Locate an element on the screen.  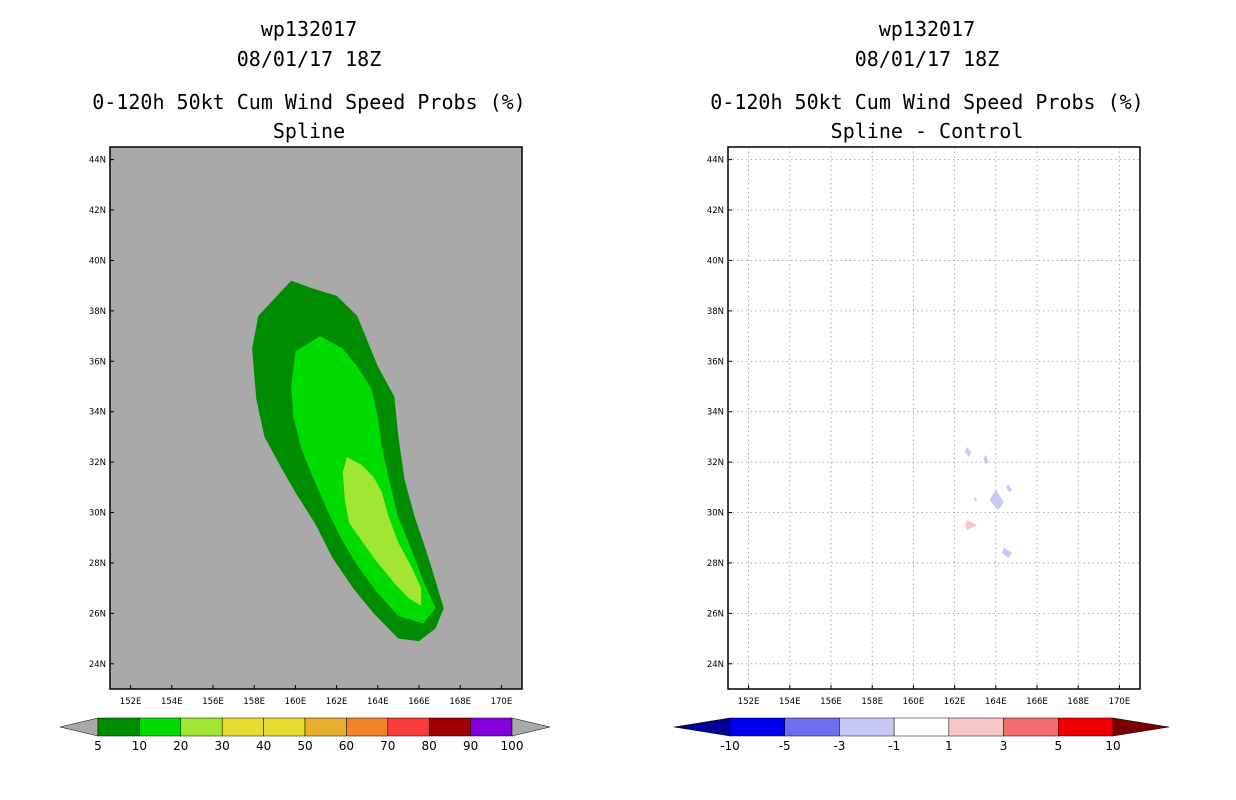
left-colorbar: 5 10 20 30 40 50 60 70 80 90 100 is located at coordinates (305, 735).